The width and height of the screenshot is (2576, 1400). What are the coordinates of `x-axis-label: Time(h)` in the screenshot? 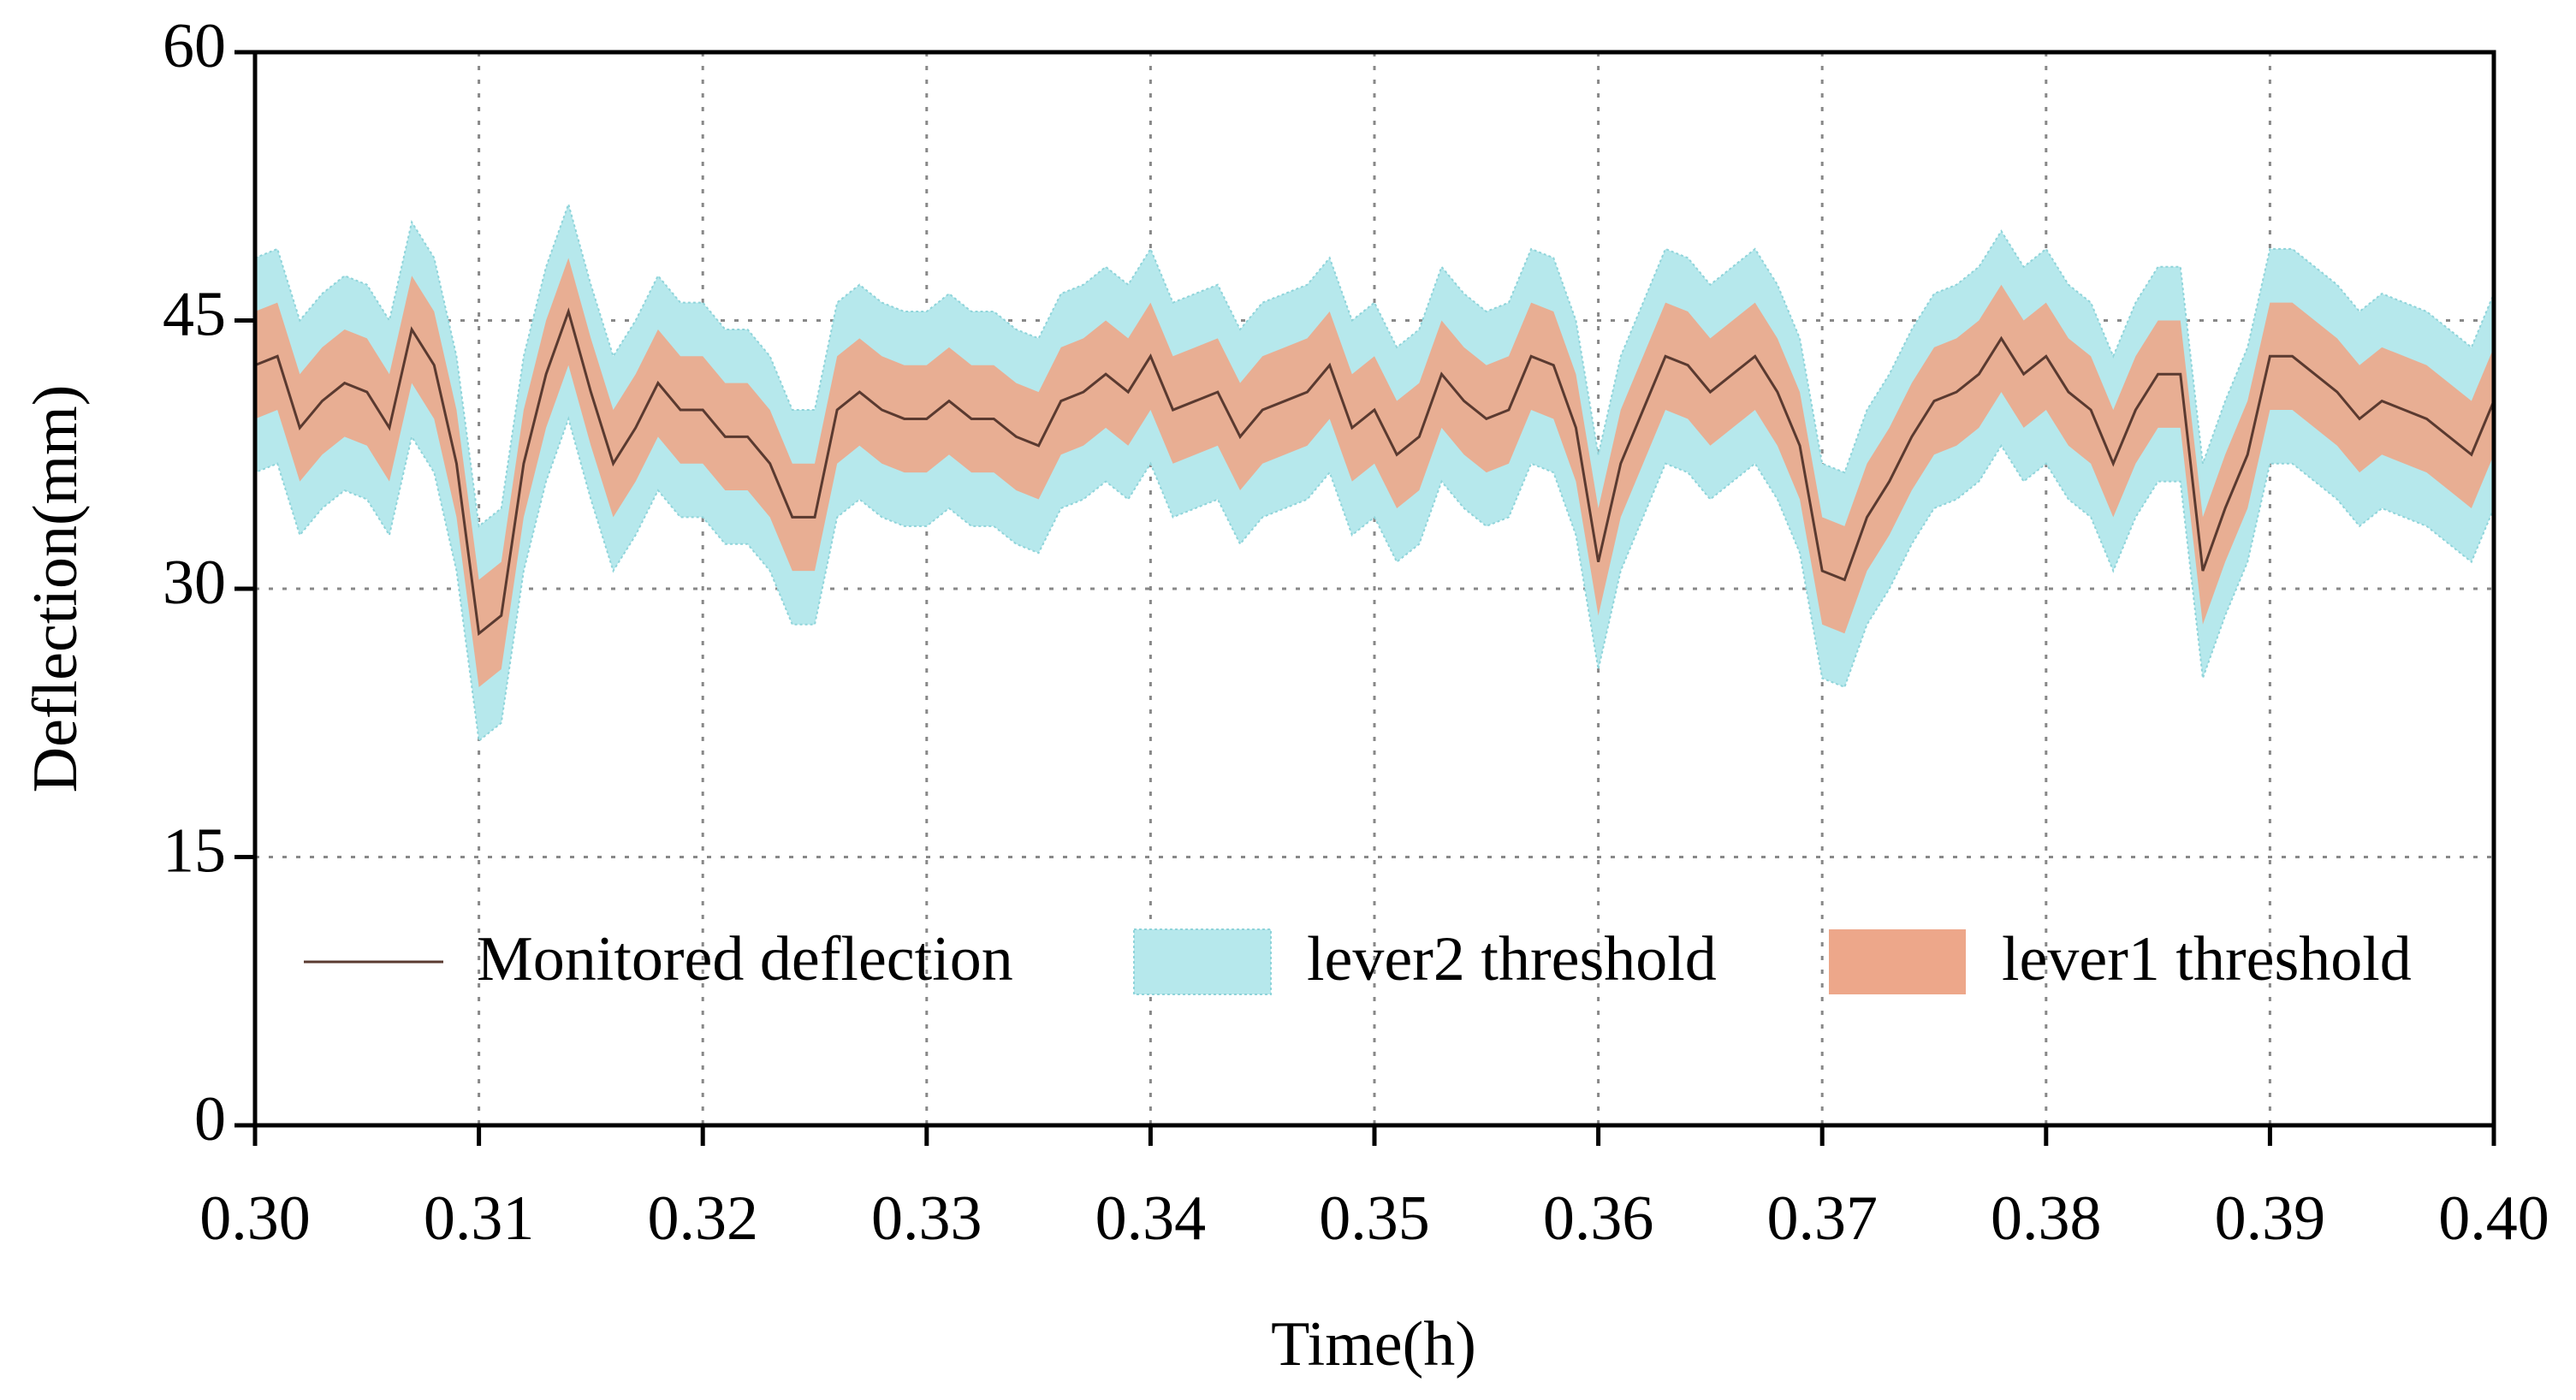 It's located at (1373, 1344).